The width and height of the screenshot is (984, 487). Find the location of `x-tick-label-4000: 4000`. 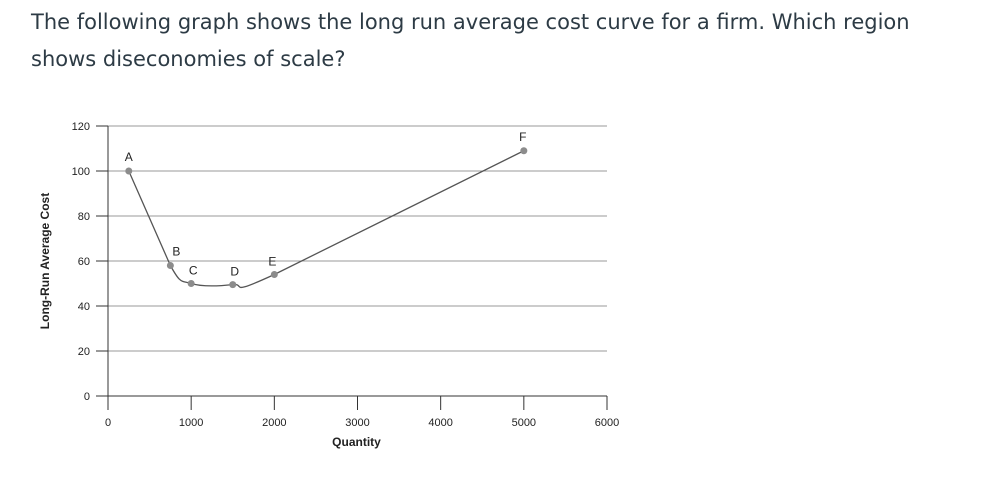

x-tick-label-4000: 4000 is located at coordinates (440, 423).